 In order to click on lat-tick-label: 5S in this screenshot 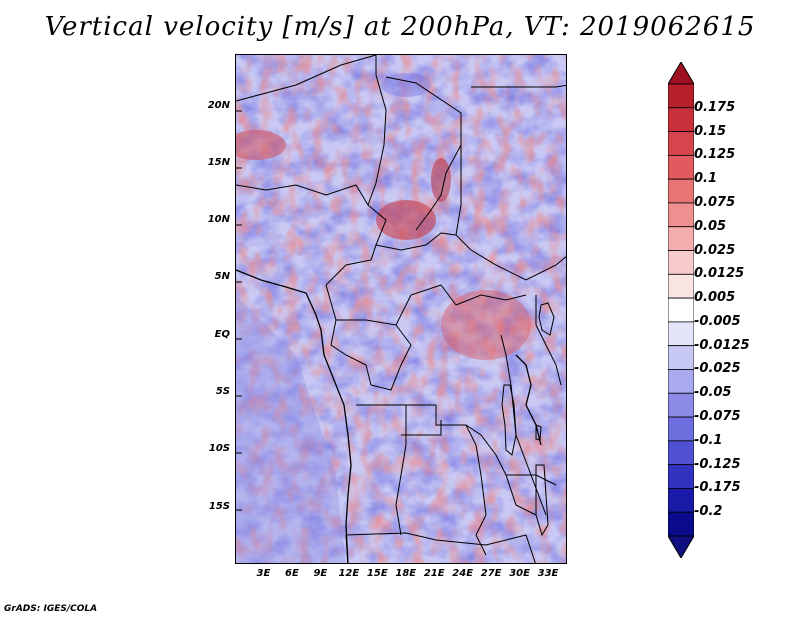, I will do `click(222, 392)`.